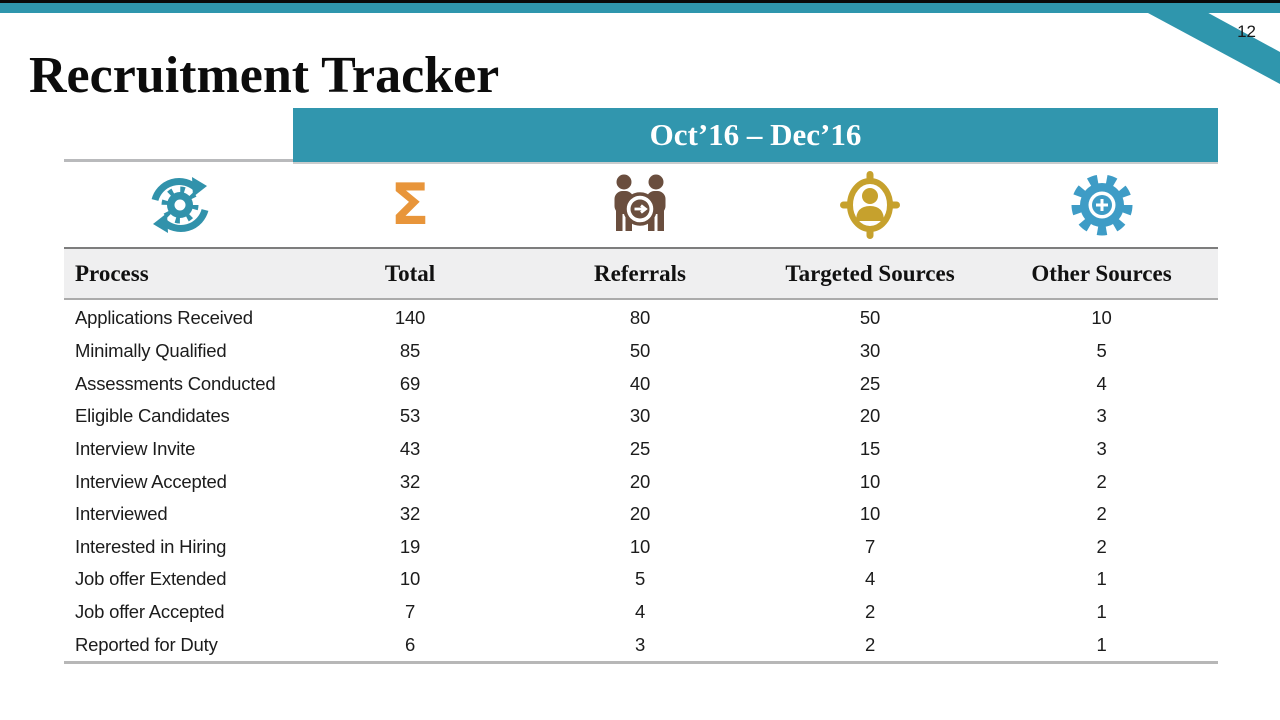  What do you see at coordinates (640, 202) in the screenshot?
I see `referral-people-icon` at bounding box center [640, 202].